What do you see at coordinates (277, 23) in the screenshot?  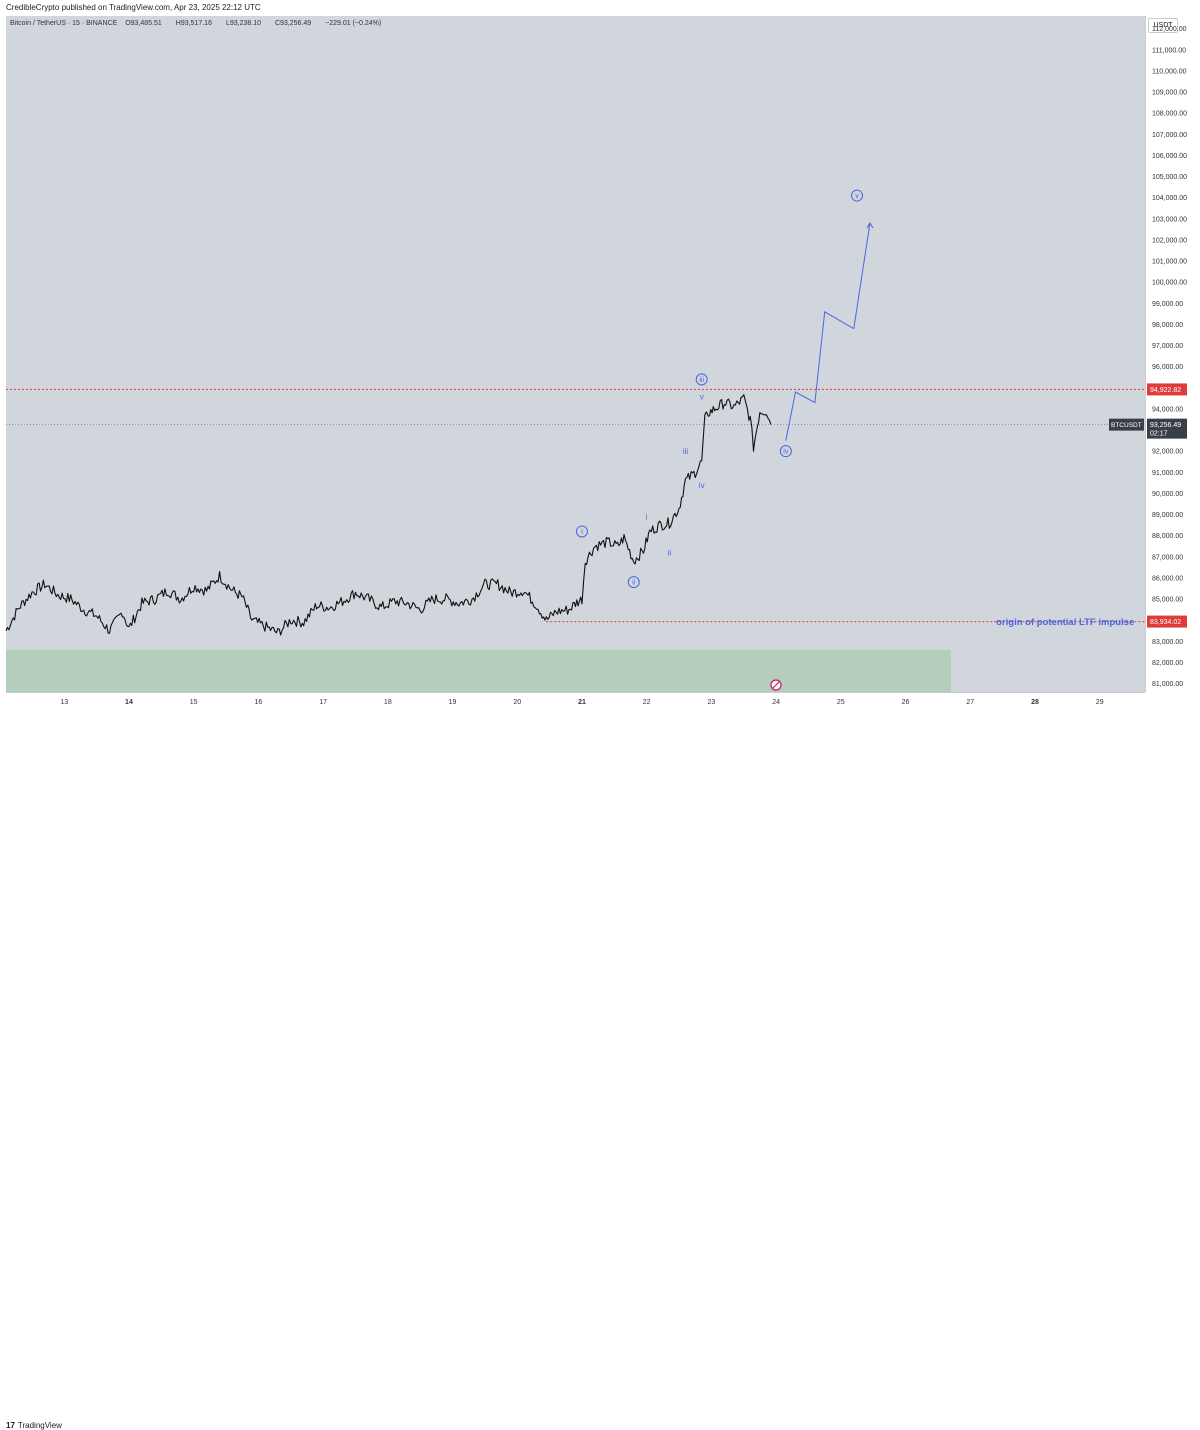 I see `close-label: C` at bounding box center [277, 23].